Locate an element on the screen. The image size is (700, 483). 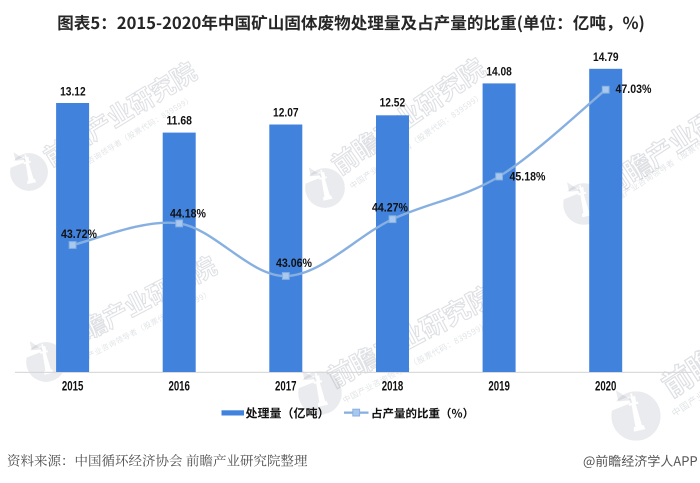
svg-text: 12.52 is located at coordinates (393, 103).